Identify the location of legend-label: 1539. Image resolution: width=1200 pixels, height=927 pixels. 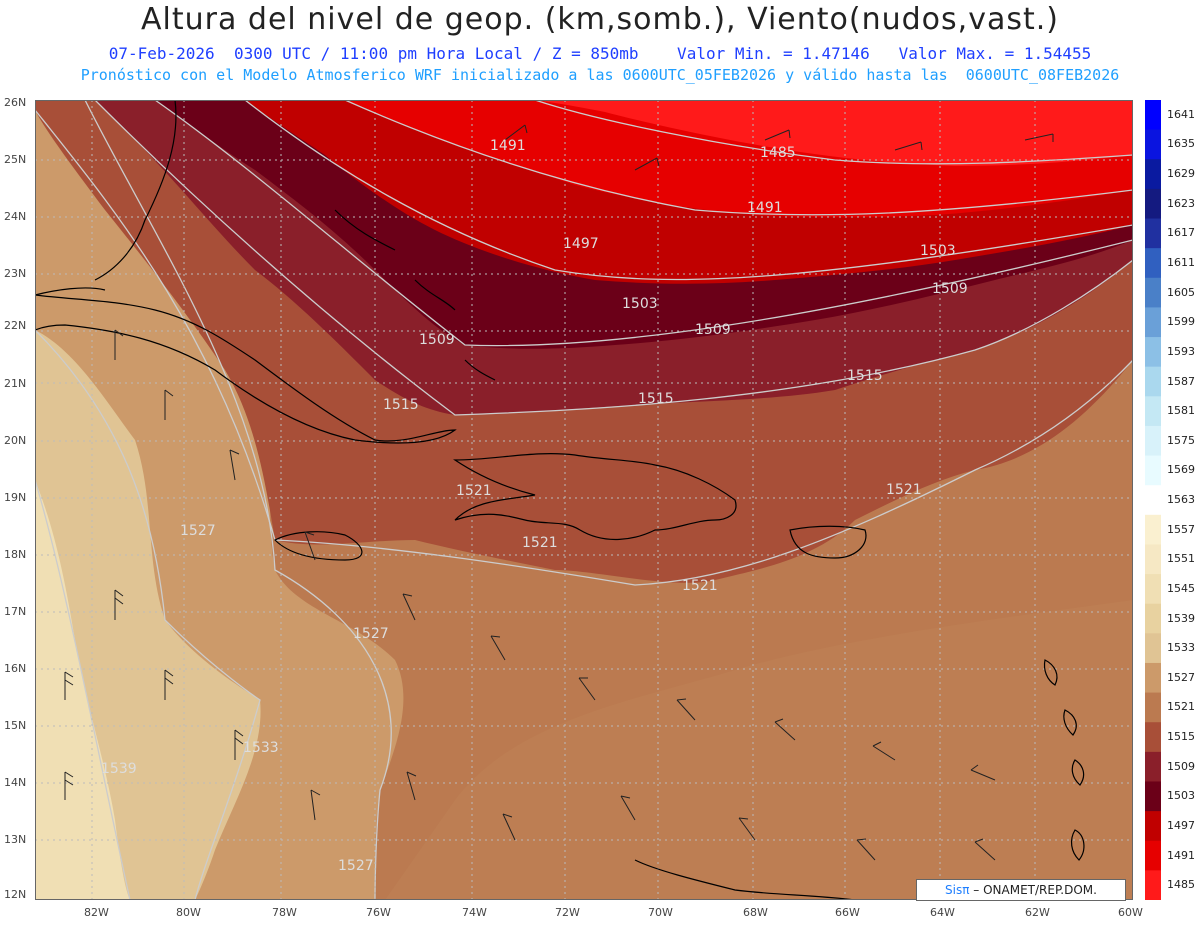
(1181, 618).